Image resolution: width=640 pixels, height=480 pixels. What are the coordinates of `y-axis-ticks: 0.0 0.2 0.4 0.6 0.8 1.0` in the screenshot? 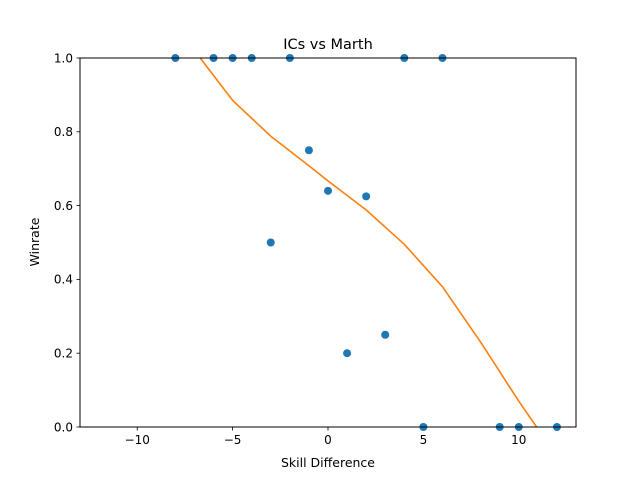 It's located at (67, 242).